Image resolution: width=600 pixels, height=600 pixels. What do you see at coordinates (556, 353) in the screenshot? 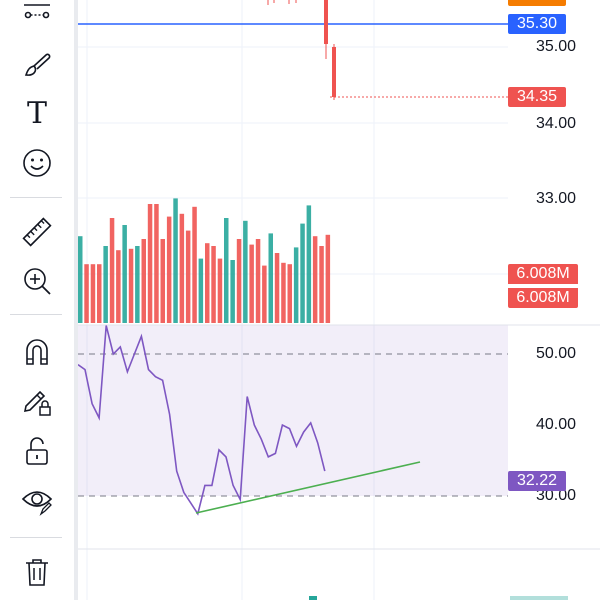
I see `rsi-label: 50.00` at bounding box center [556, 353].